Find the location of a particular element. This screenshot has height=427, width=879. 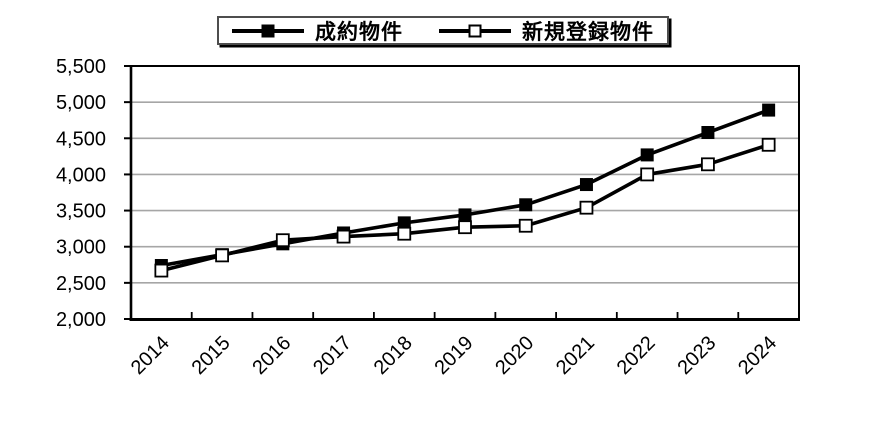

x-tick-label: 2022 is located at coordinates (636, 355).